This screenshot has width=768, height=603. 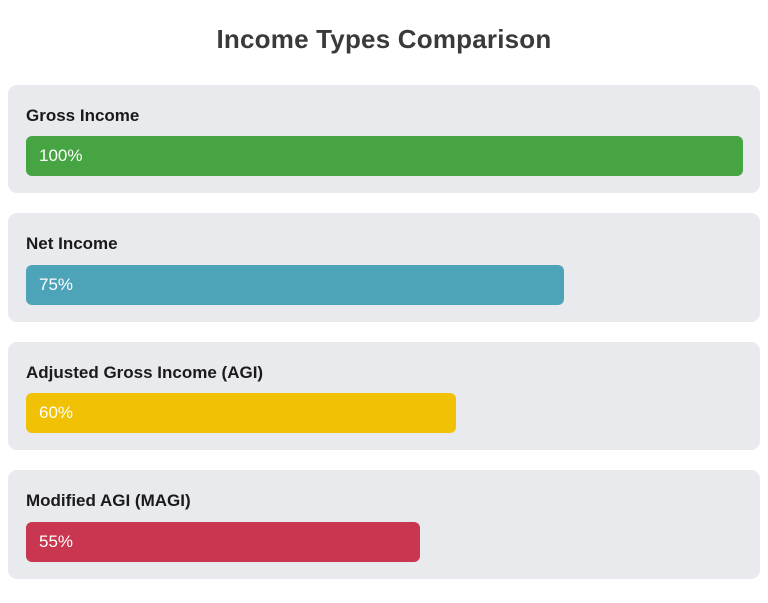 What do you see at coordinates (384, 39) in the screenshot?
I see `page-title: Income Types Comparison` at bounding box center [384, 39].